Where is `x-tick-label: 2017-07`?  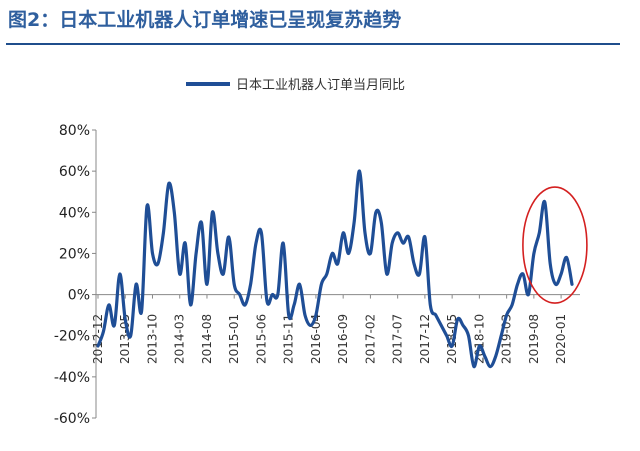 x-tick-label: 2017-07 is located at coordinates (398, 339).